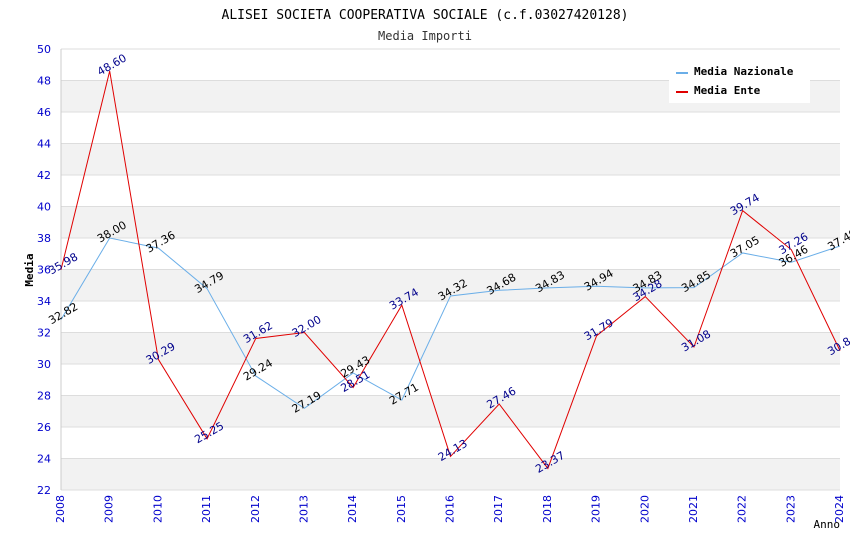  What do you see at coordinates (44, 81) in the screenshot?
I see `y-tick-label: 48` at bounding box center [44, 81].